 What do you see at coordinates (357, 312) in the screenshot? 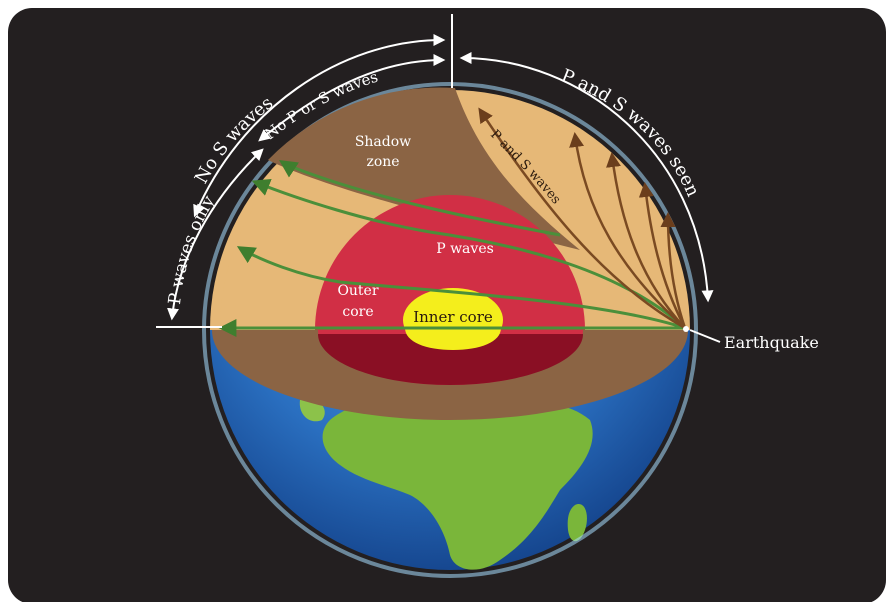
I see `label-outer-core-line2: core` at bounding box center [357, 312].